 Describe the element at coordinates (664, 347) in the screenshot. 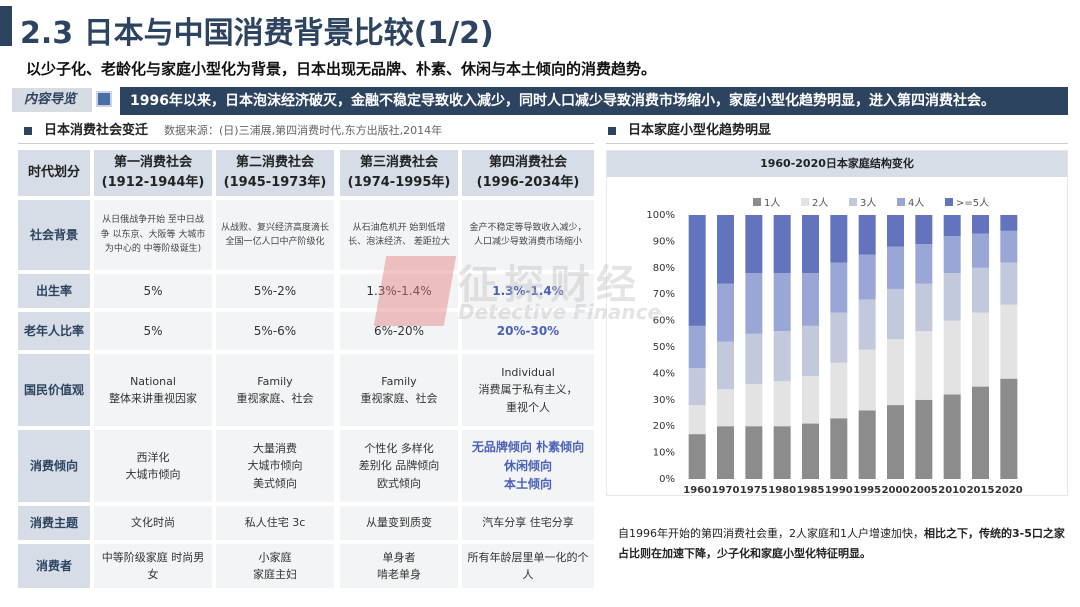

I see `y-tick-label: 50%` at that location.